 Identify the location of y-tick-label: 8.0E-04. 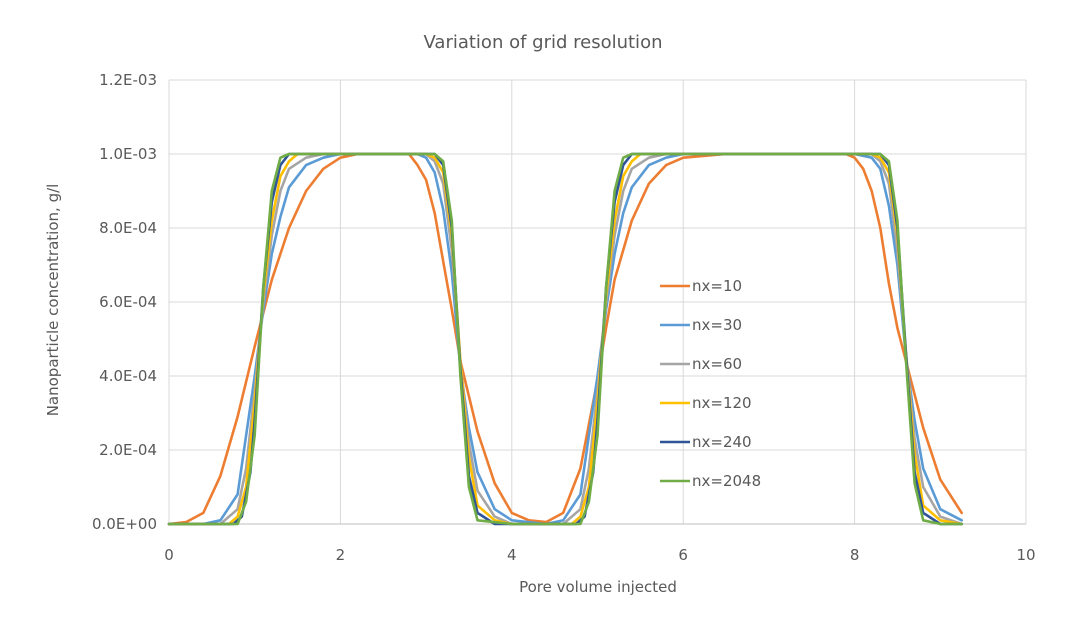
(128, 228).